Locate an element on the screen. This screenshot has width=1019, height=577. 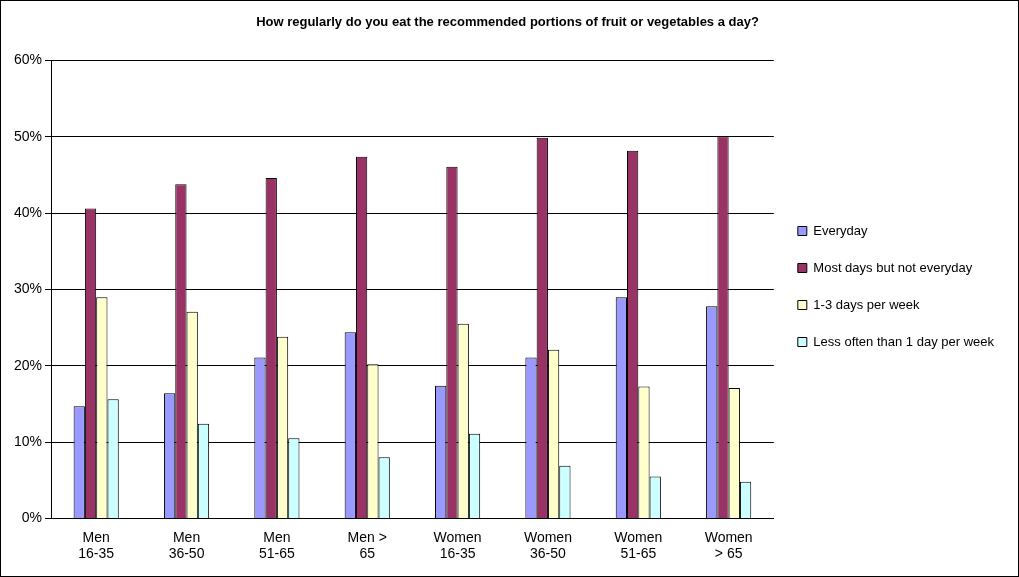
y-tick-label: 10% is located at coordinates (28, 440).